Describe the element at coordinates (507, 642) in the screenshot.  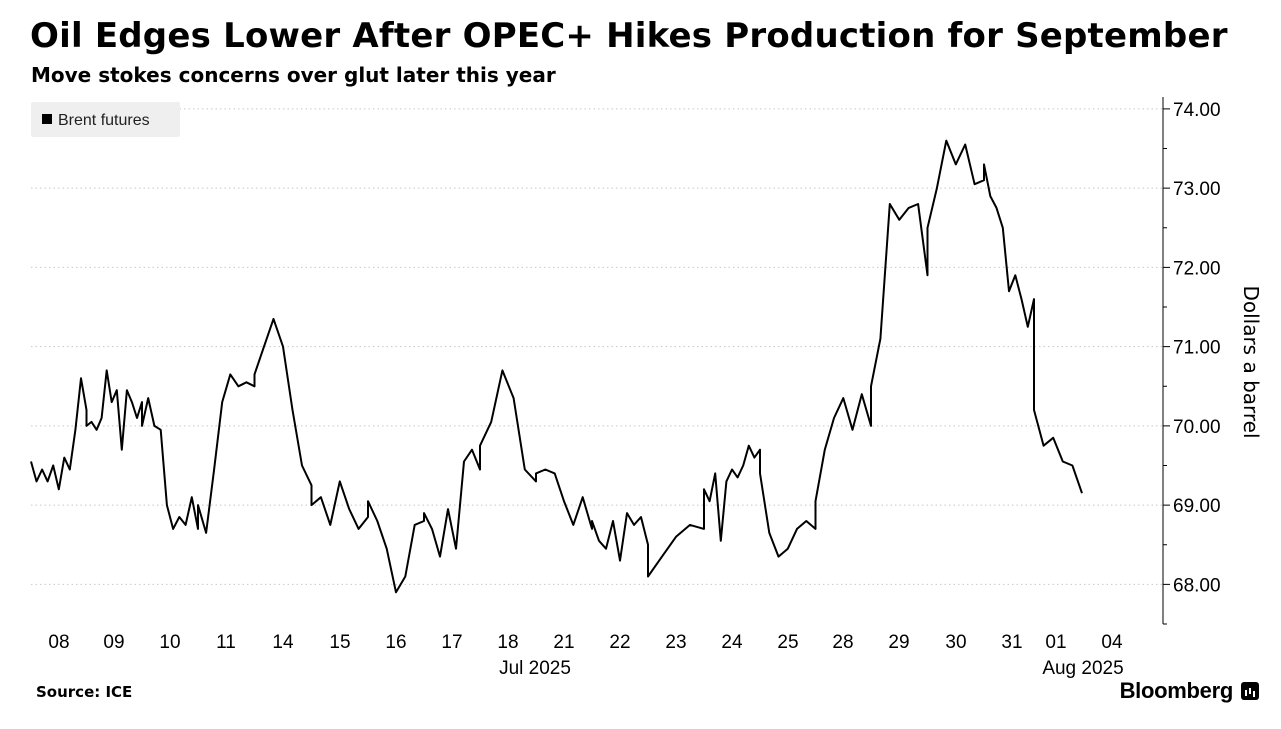
I see `x-tick-label: 18` at that location.